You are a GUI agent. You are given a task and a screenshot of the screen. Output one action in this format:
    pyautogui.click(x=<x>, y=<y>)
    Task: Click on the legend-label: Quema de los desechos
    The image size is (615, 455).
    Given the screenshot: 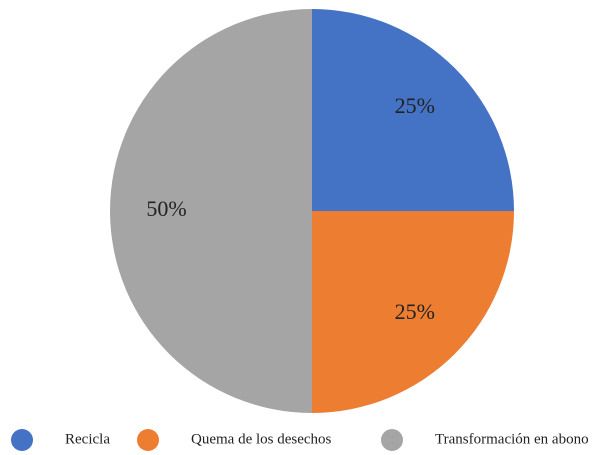 What is the action you would take?
    pyautogui.click(x=261, y=439)
    